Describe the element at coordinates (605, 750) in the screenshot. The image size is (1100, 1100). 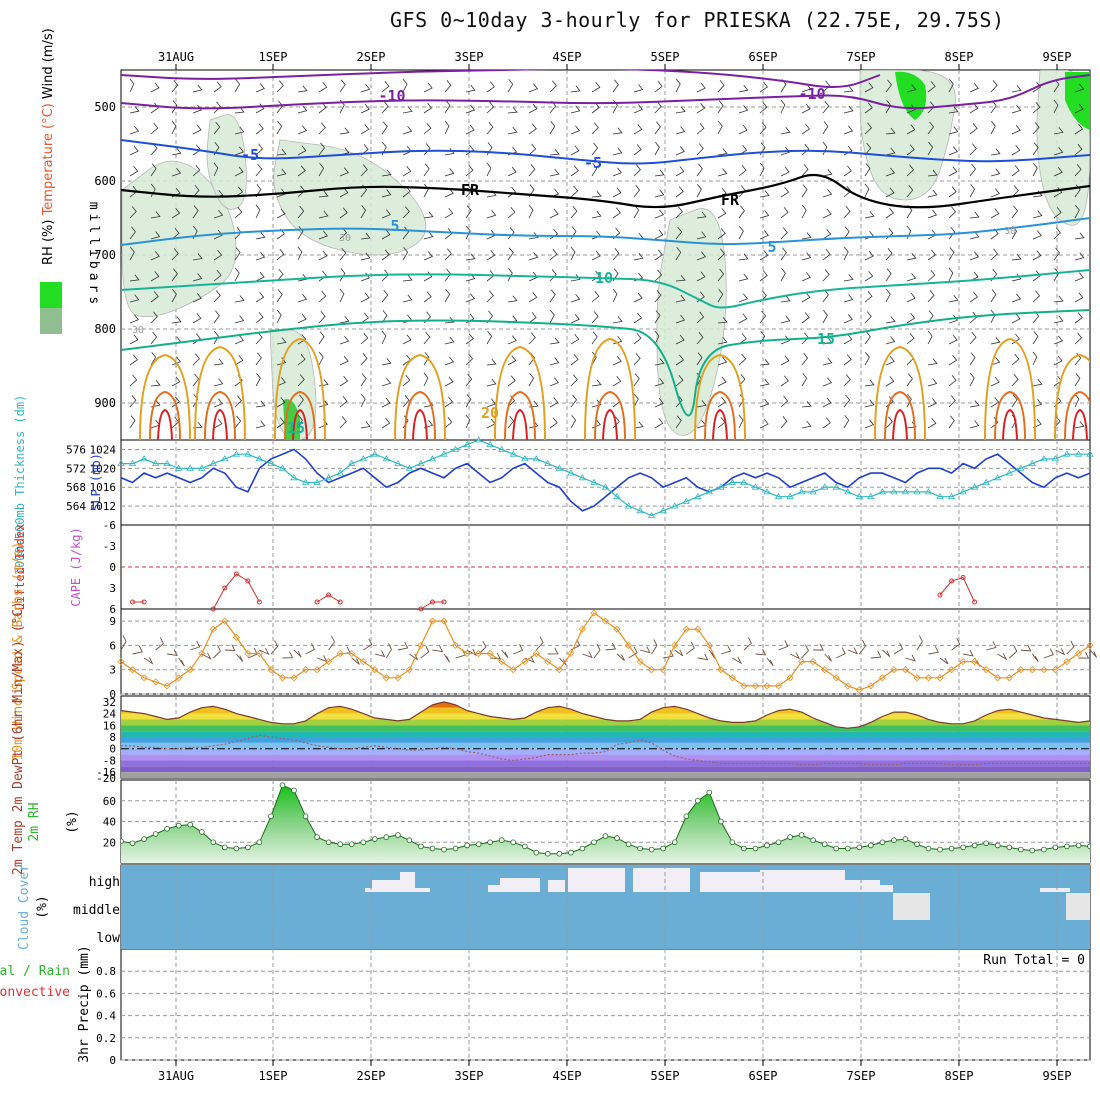
I see `dewpoint-line` at that location.